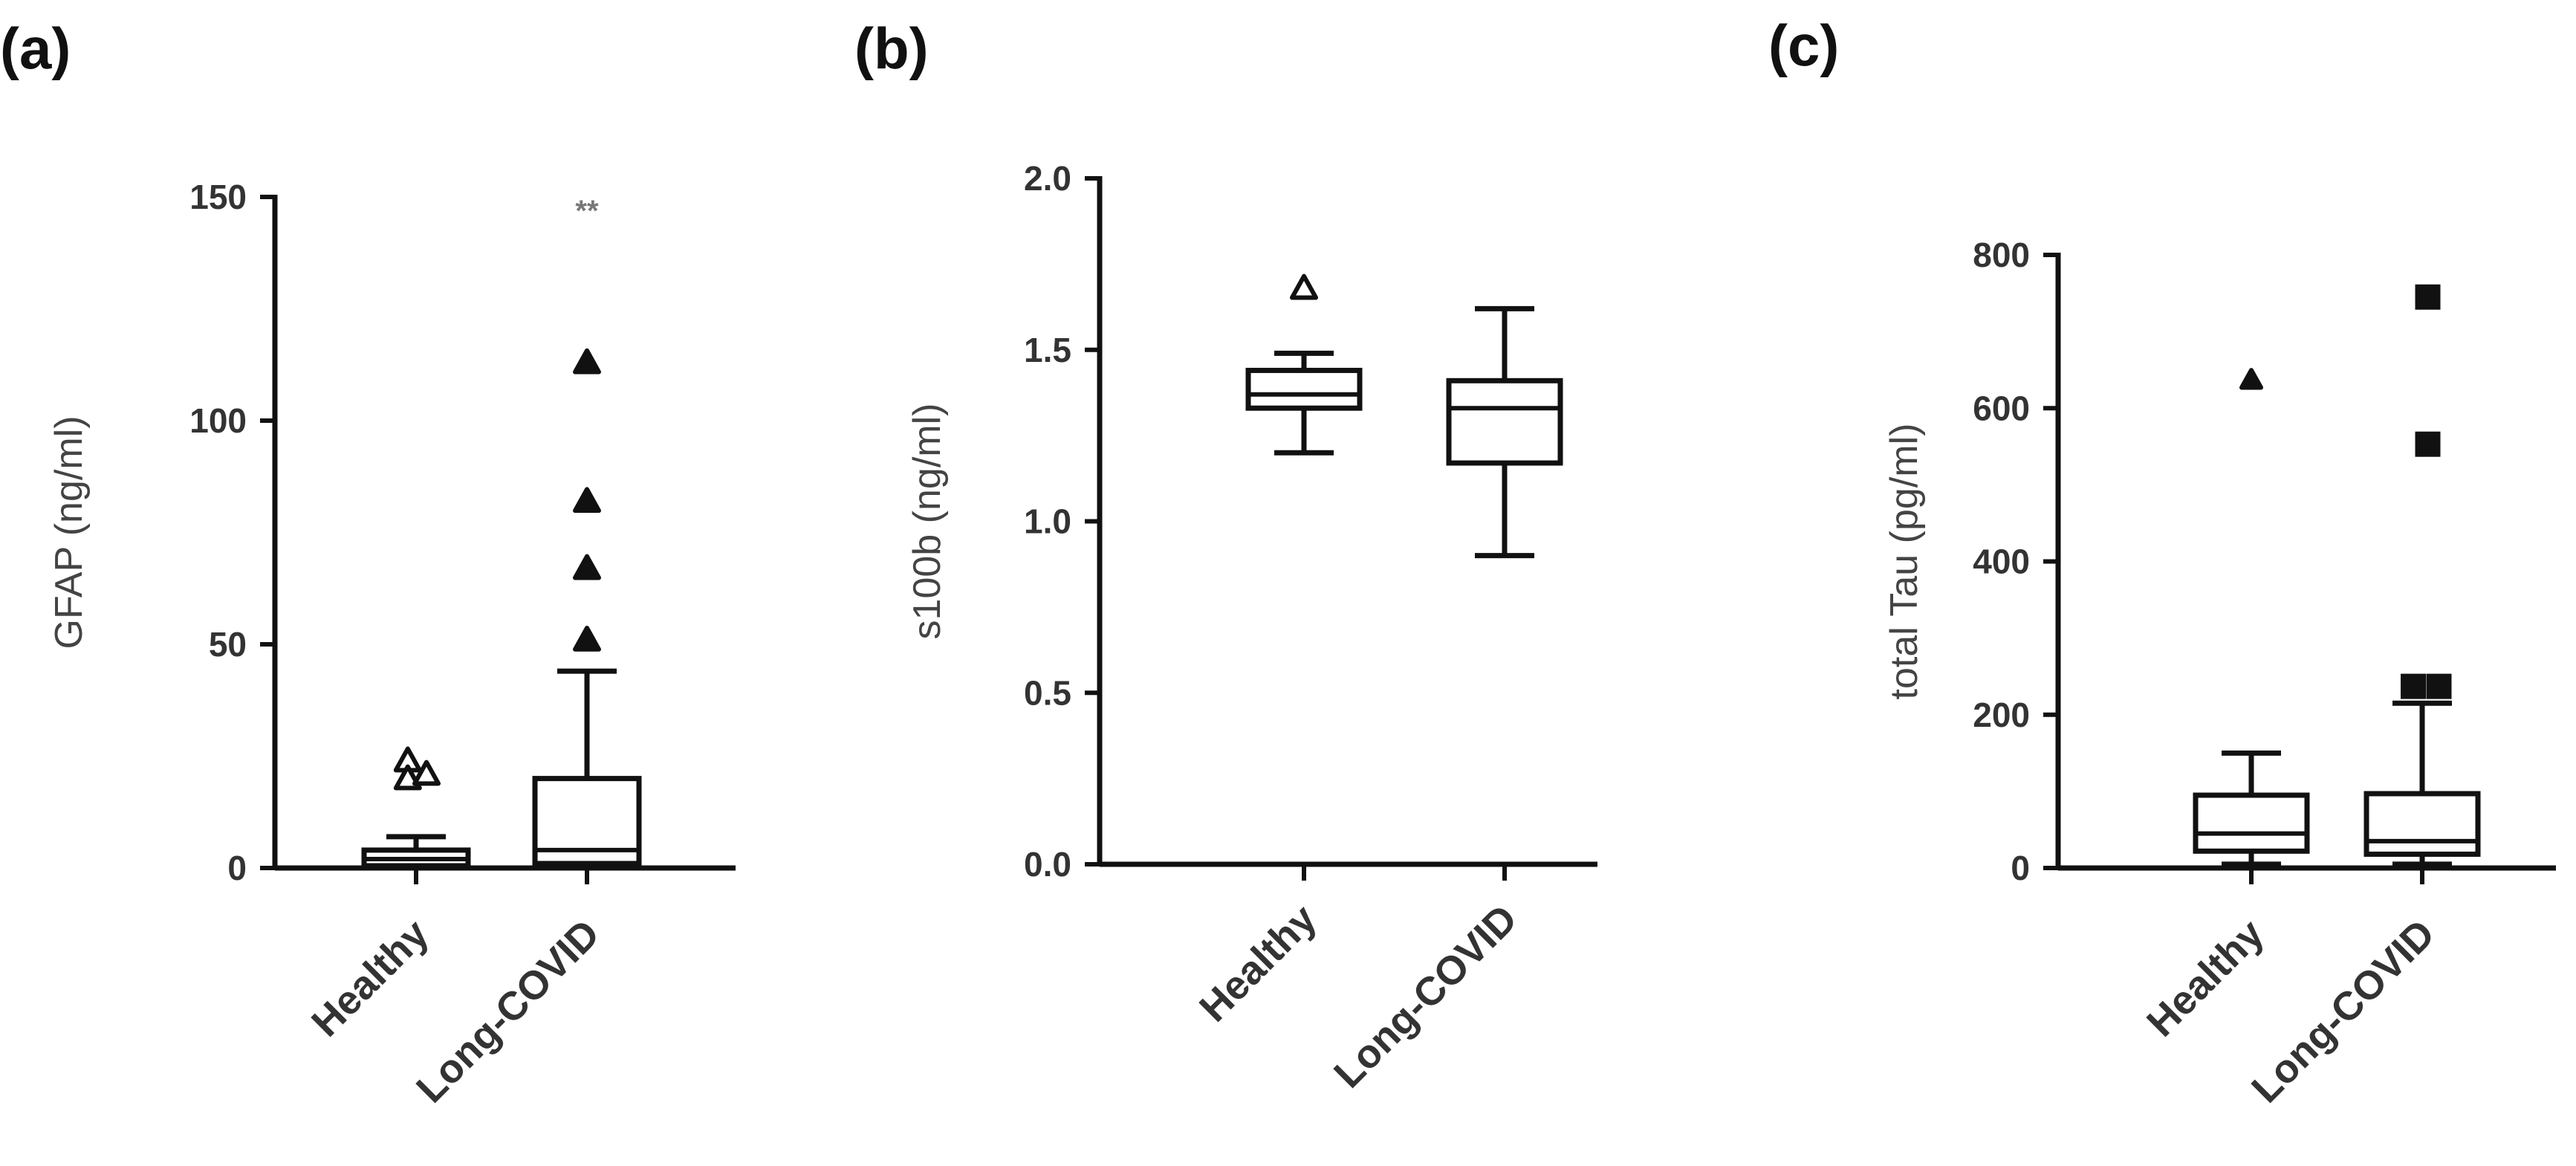 Image resolution: width=2576 pixels, height=1166 pixels. Describe the element at coordinates (228, 644) in the screenshot. I see `y-tick-label: 50` at that location.